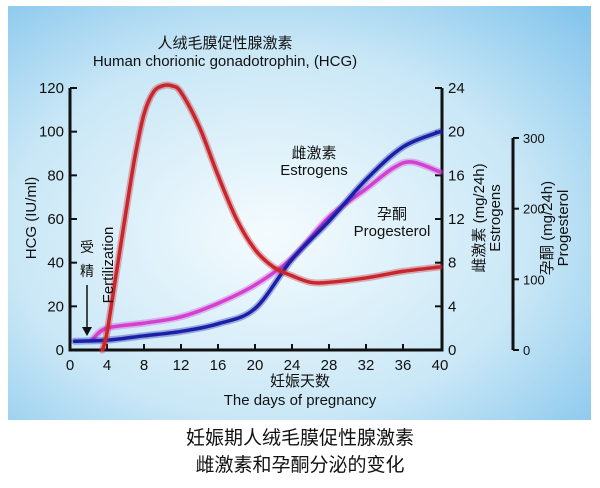 This screenshot has width=600, height=488. I want to click on x-tick-label: 24, so click(292, 365).